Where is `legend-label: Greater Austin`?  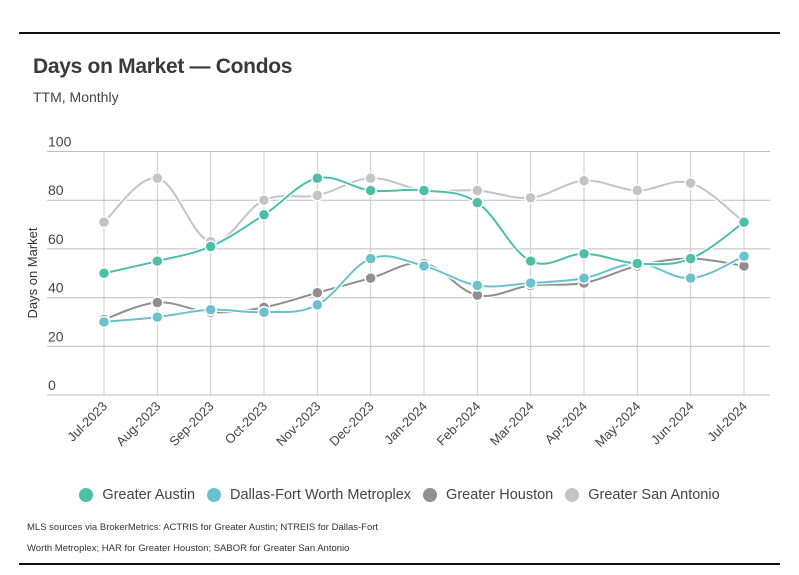
legend-label: Greater Austin is located at coordinates (149, 495).